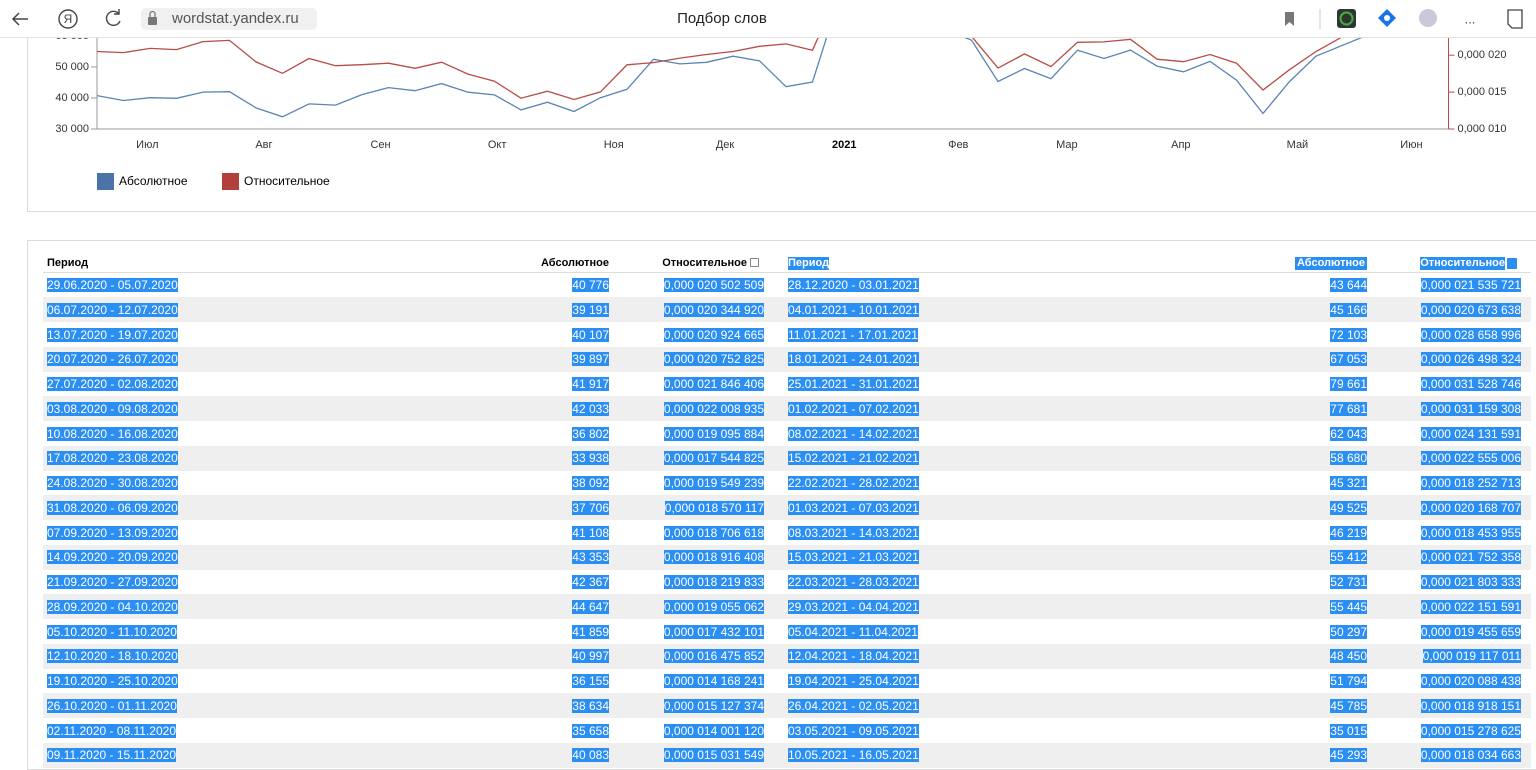 The image size is (1536, 770). Describe the element at coordinates (713, 730) in the screenshot. I see `table-cell: 0,000 014 001 120` at that location.